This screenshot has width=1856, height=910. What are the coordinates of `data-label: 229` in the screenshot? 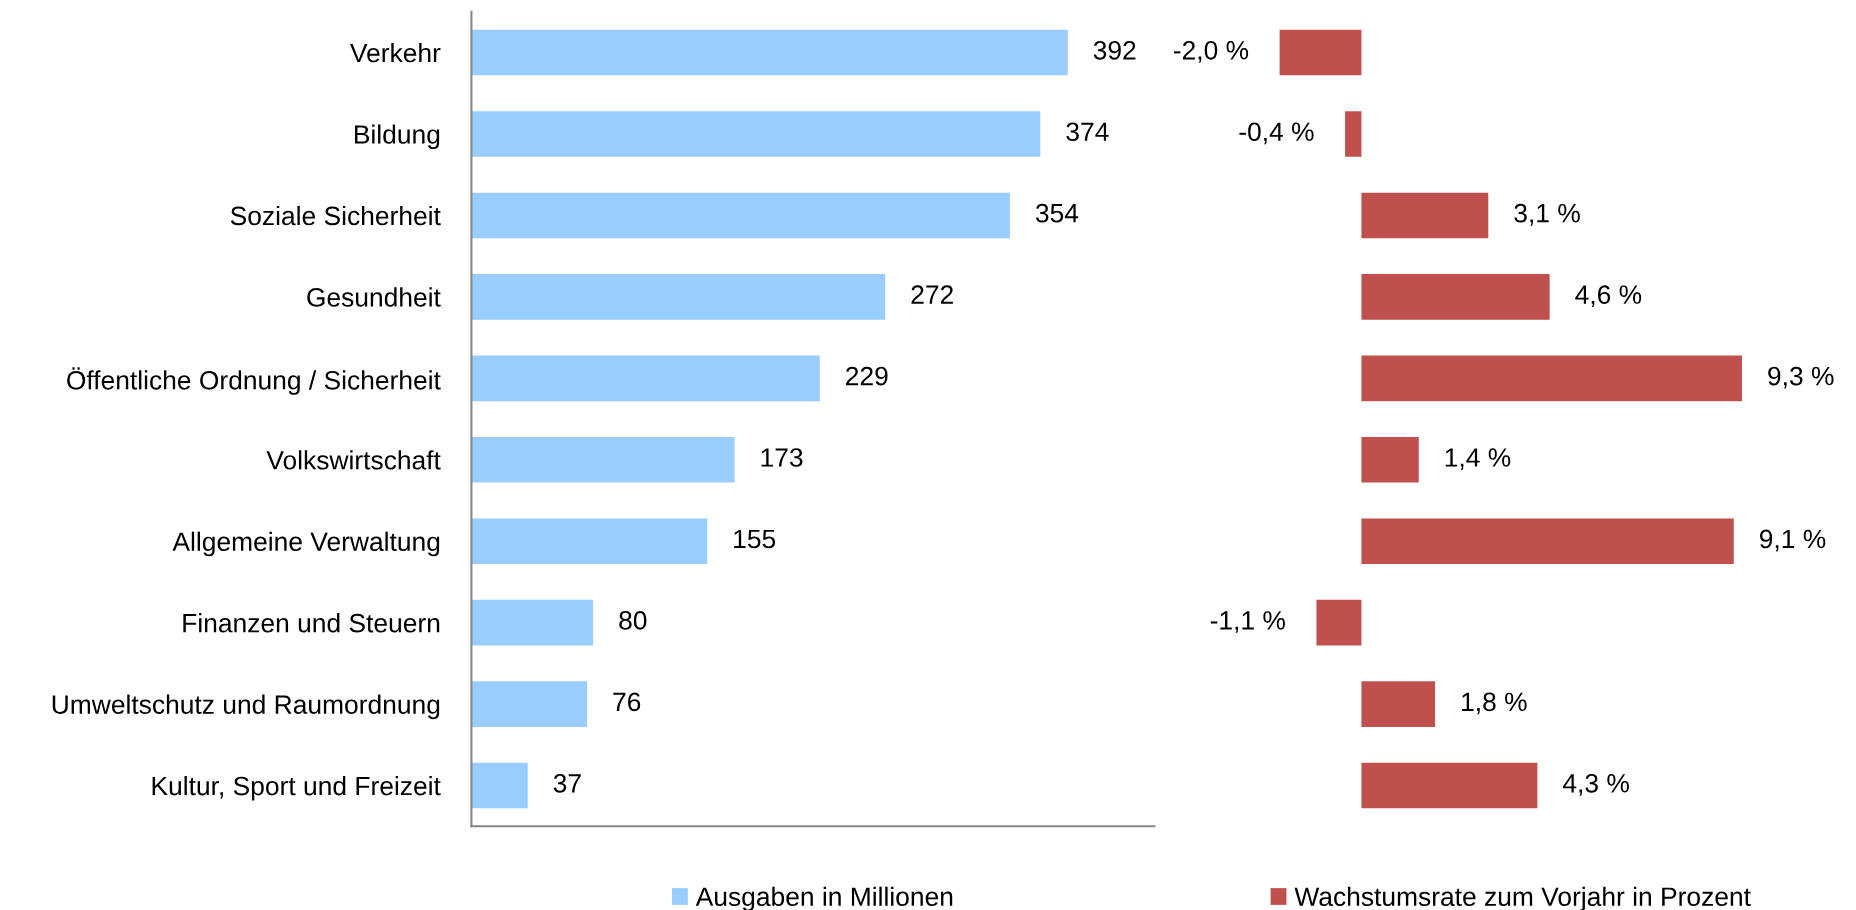 It's located at (867, 376).